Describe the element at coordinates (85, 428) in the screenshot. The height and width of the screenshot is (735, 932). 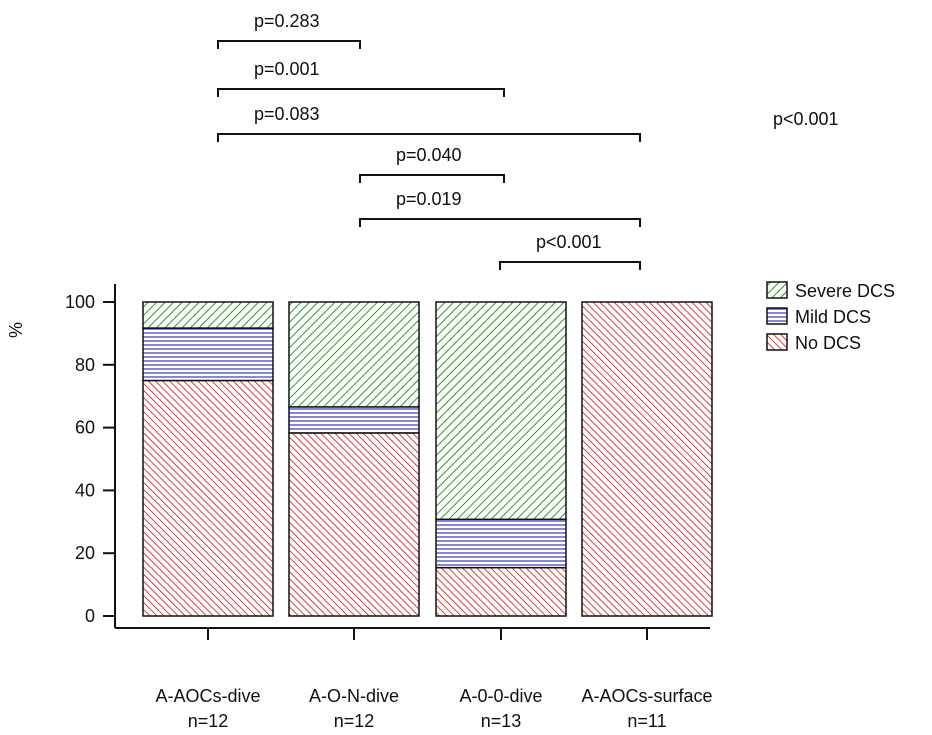
I see `y-tick-label: 60` at that location.